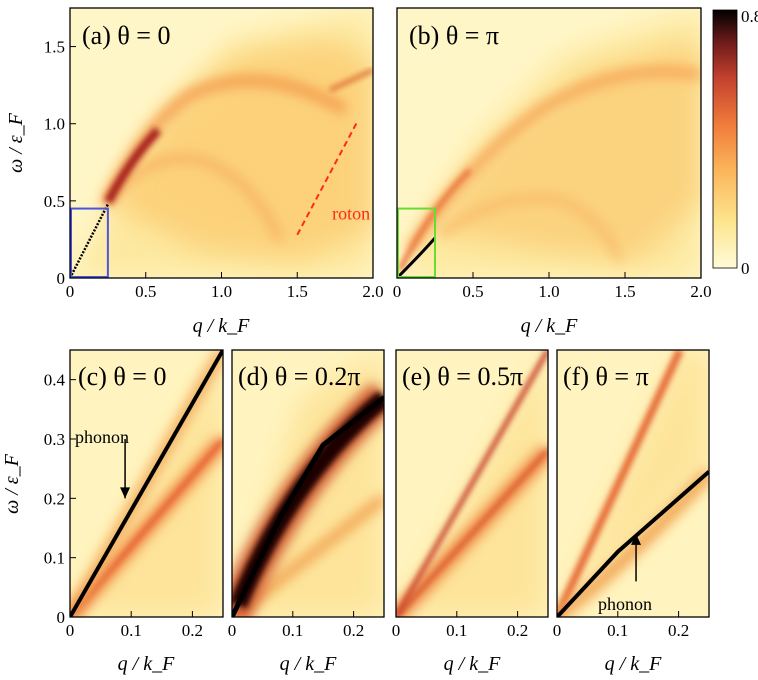  Describe the element at coordinates (131, 630) in the screenshot. I see `panel-c-xtick-label: 0.1` at that location.